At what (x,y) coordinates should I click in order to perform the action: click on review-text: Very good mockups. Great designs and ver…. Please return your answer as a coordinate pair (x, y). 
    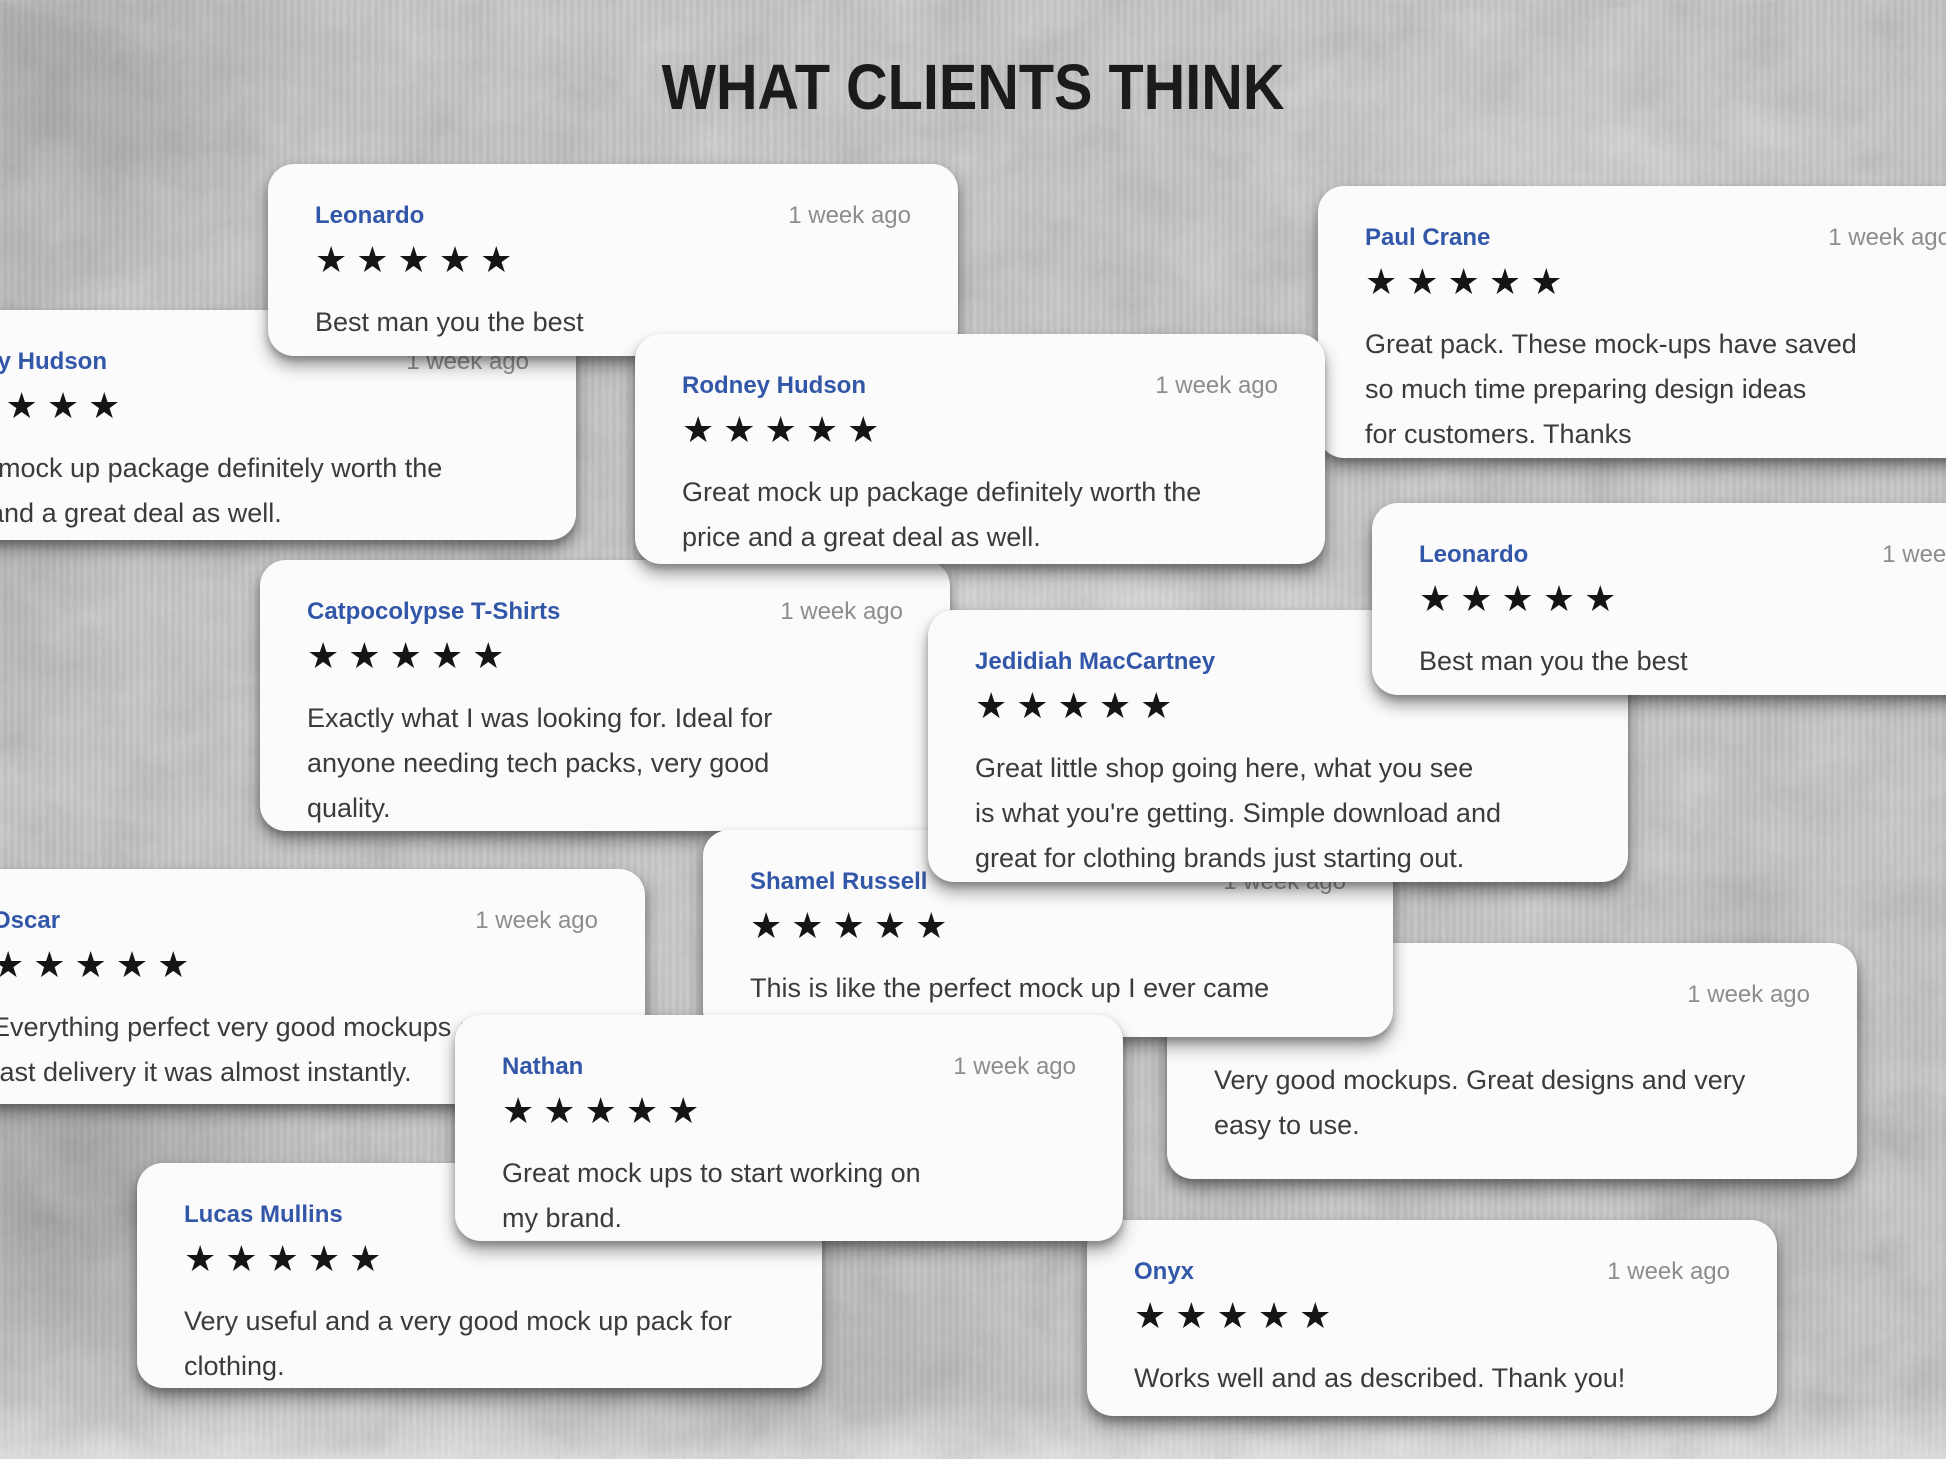
    Looking at the image, I should click on (1480, 1102).